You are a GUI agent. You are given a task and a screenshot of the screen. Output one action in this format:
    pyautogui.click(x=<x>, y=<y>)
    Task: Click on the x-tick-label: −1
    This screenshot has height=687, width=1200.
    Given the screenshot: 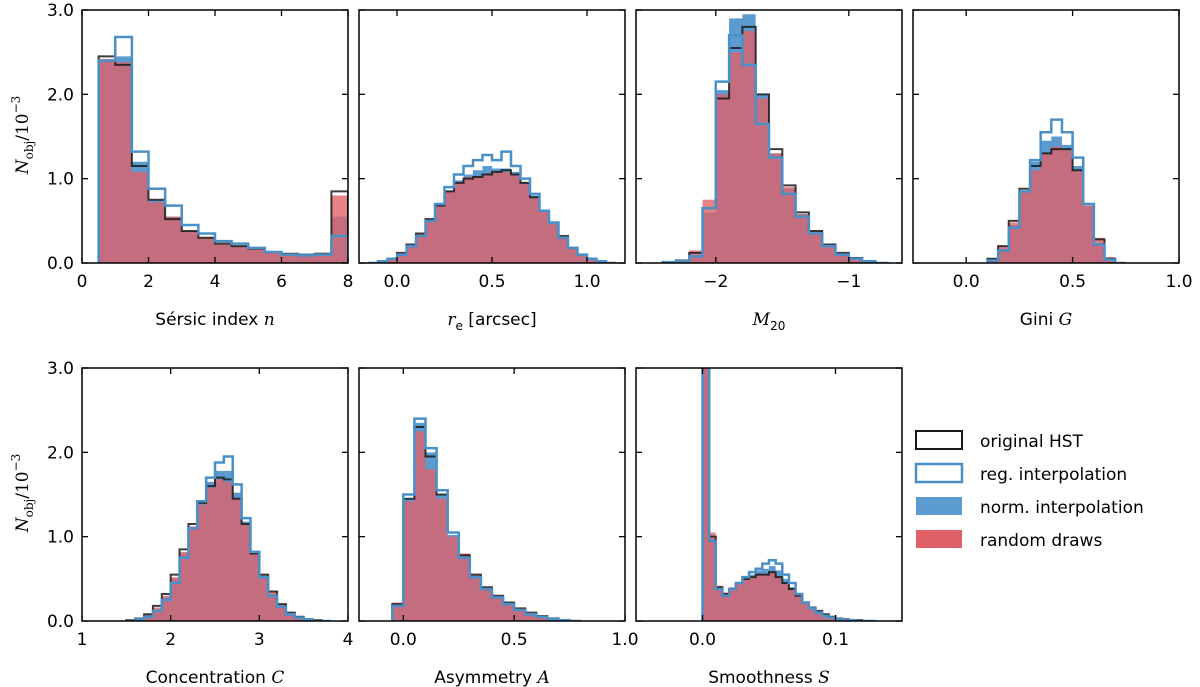 What is the action you would take?
    pyautogui.click(x=848, y=282)
    